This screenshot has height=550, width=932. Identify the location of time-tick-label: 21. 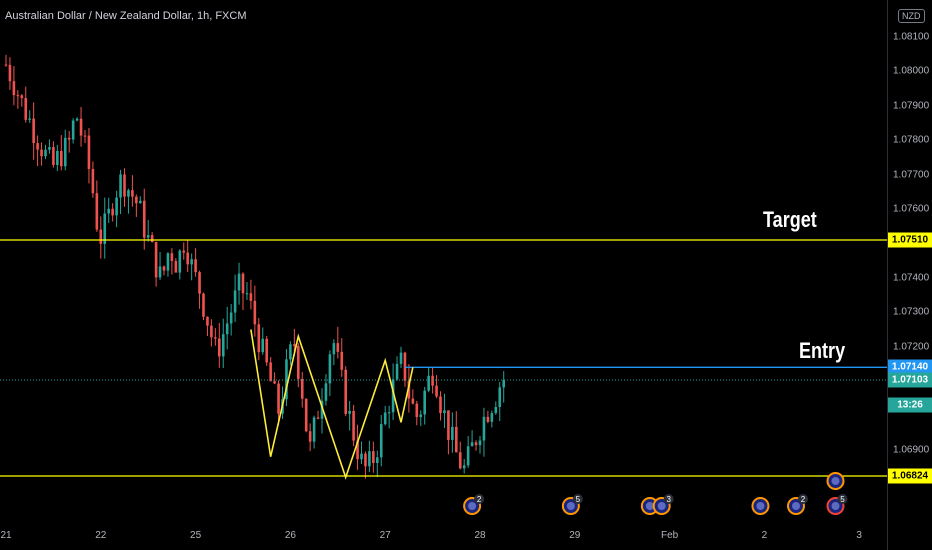
(6, 535).